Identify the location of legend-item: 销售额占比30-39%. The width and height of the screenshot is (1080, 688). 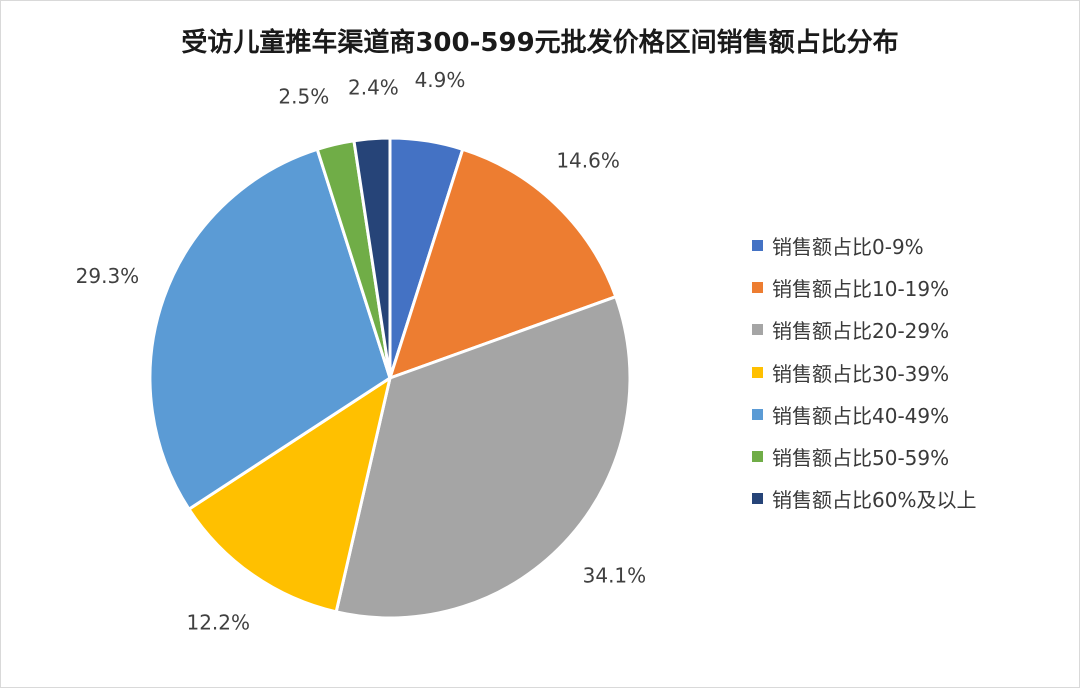
(864, 372).